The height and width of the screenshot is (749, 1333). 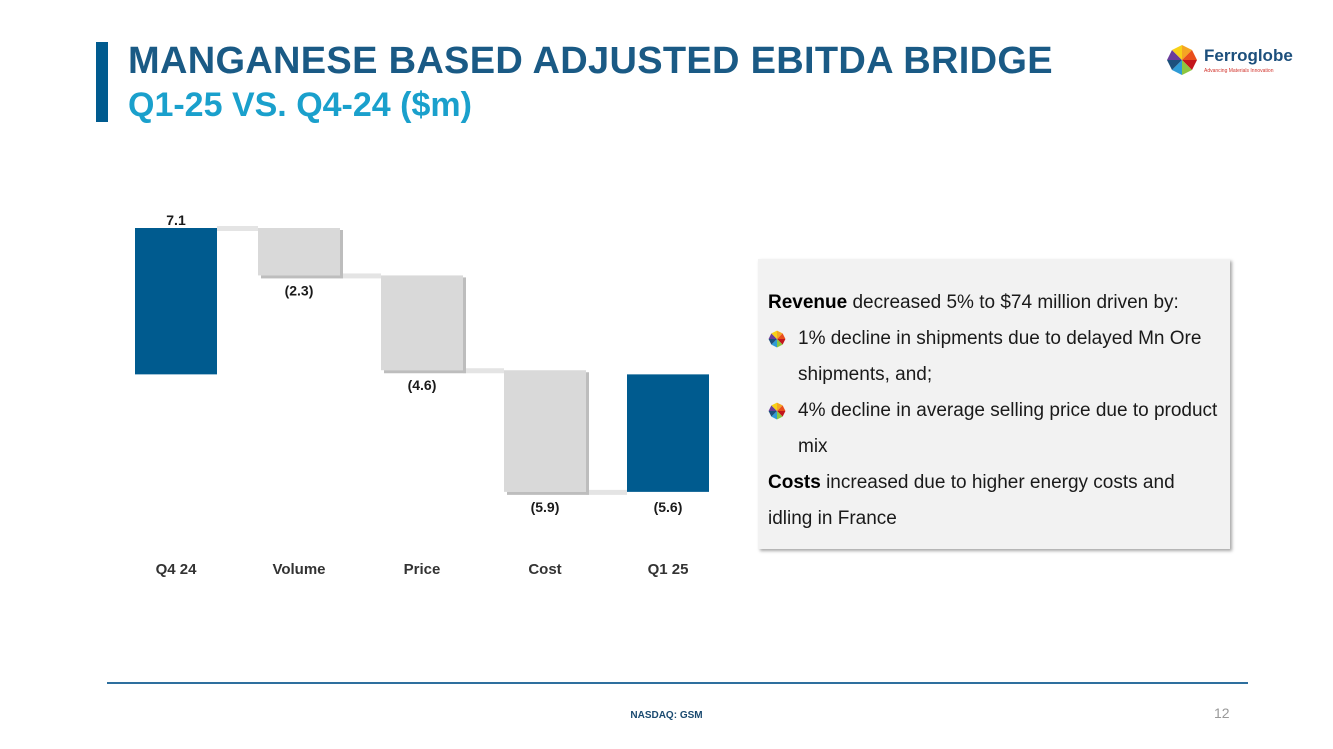 What do you see at coordinates (422, 385) in the screenshot?
I see `value-label: (4.6)` at bounding box center [422, 385].